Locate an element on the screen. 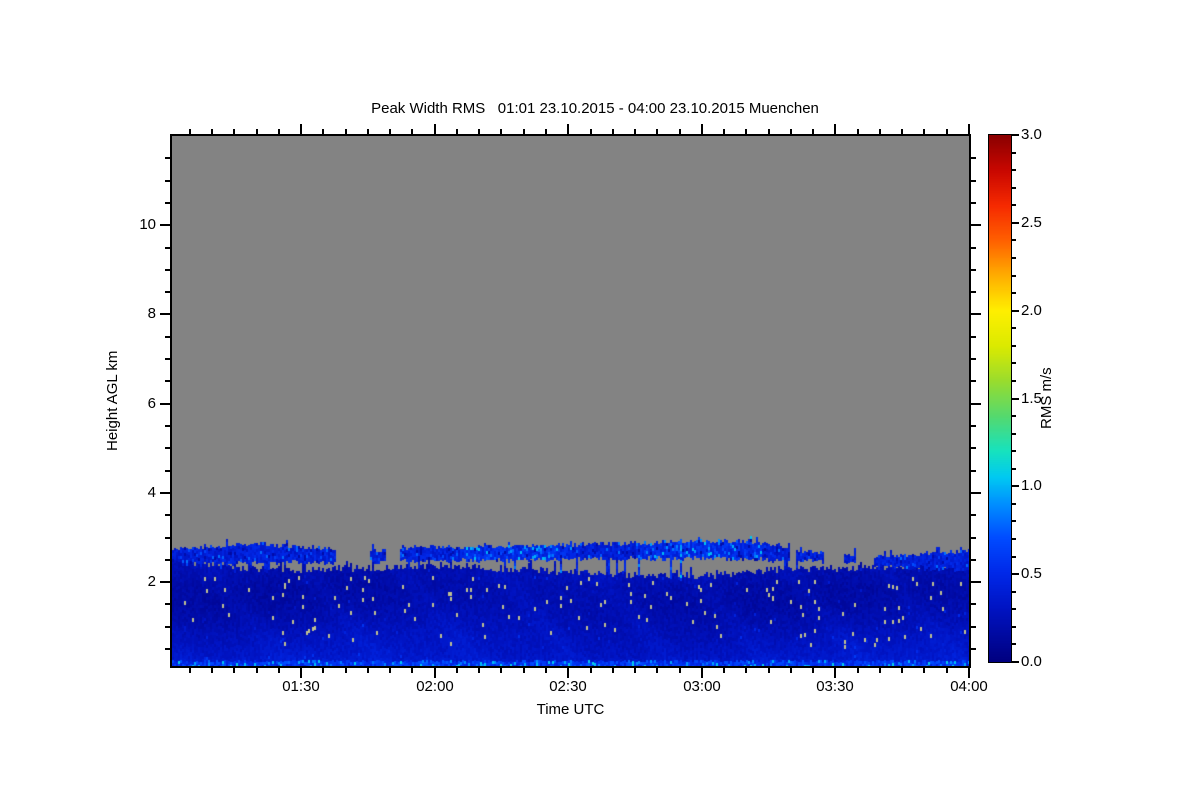  y-tick-label: 2 is located at coordinates (151, 581).